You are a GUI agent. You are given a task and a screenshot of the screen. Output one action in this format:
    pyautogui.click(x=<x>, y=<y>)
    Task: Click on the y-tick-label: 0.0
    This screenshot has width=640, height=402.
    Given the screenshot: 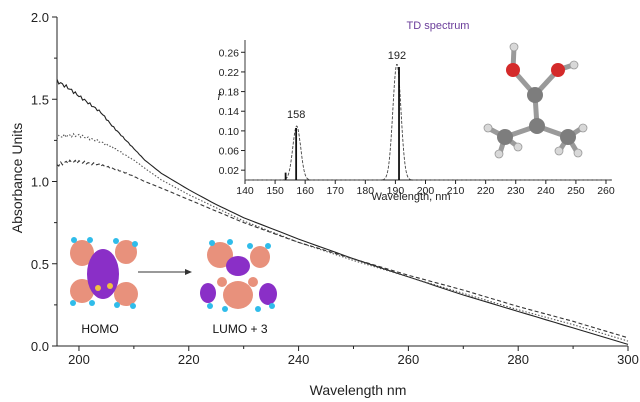 What is the action you would take?
    pyautogui.click(x=40, y=346)
    